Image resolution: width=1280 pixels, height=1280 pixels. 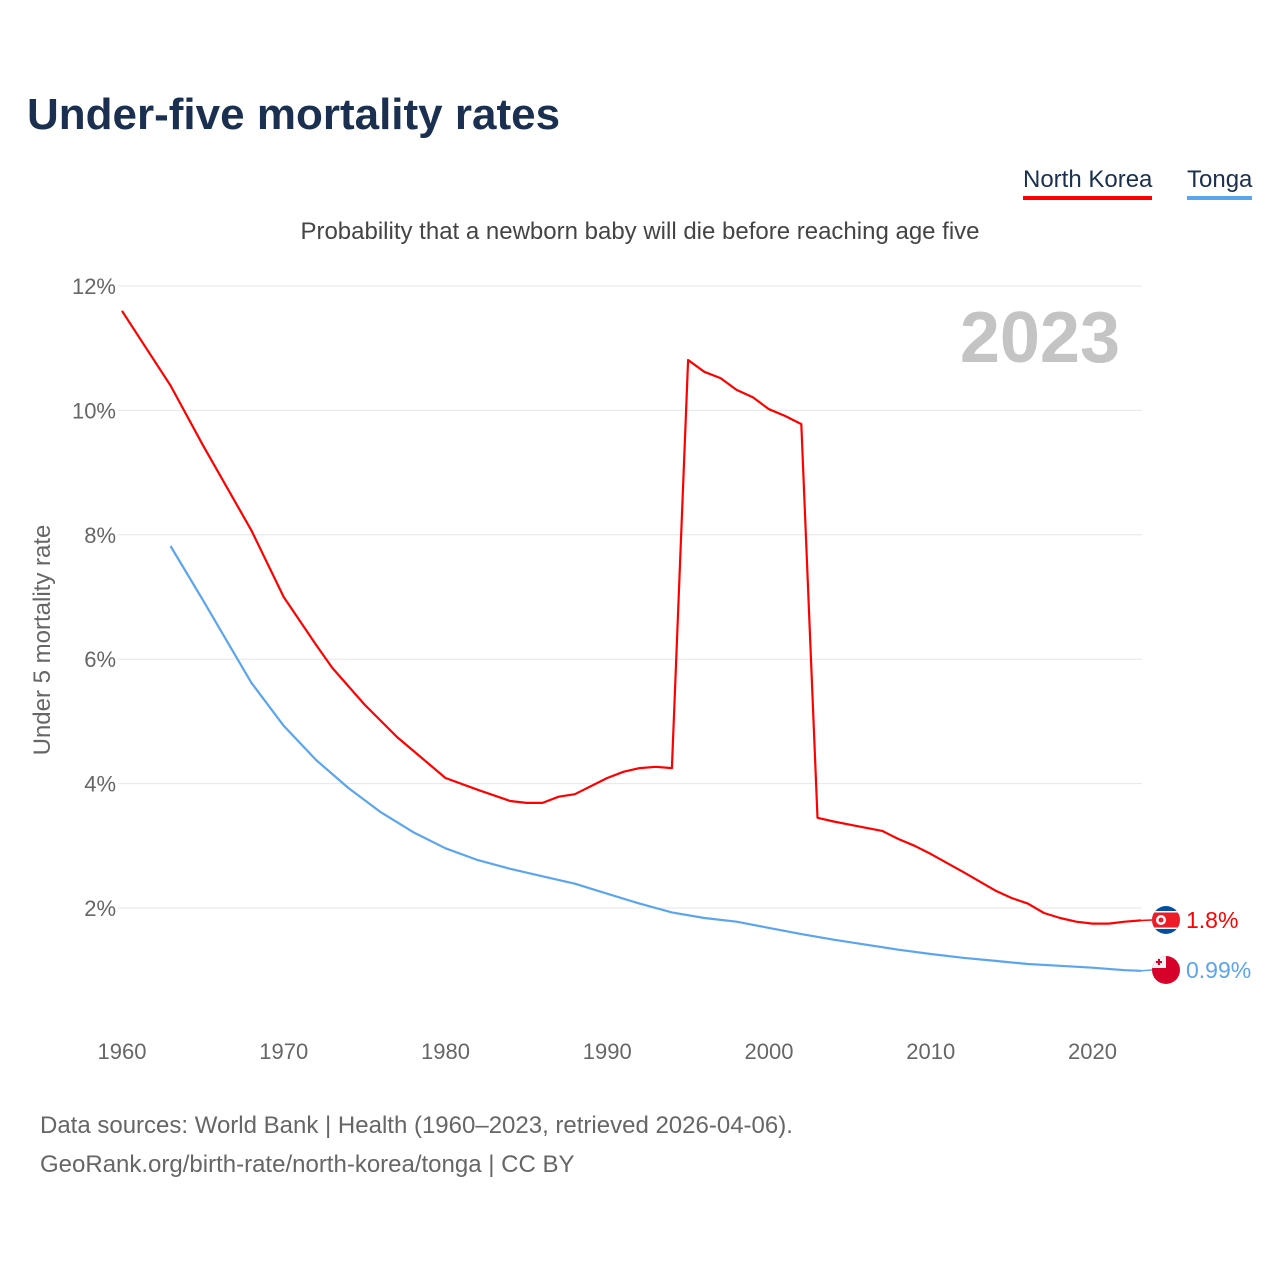 What do you see at coordinates (1166, 970) in the screenshot?
I see `tonga-flag-icon` at bounding box center [1166, 970].